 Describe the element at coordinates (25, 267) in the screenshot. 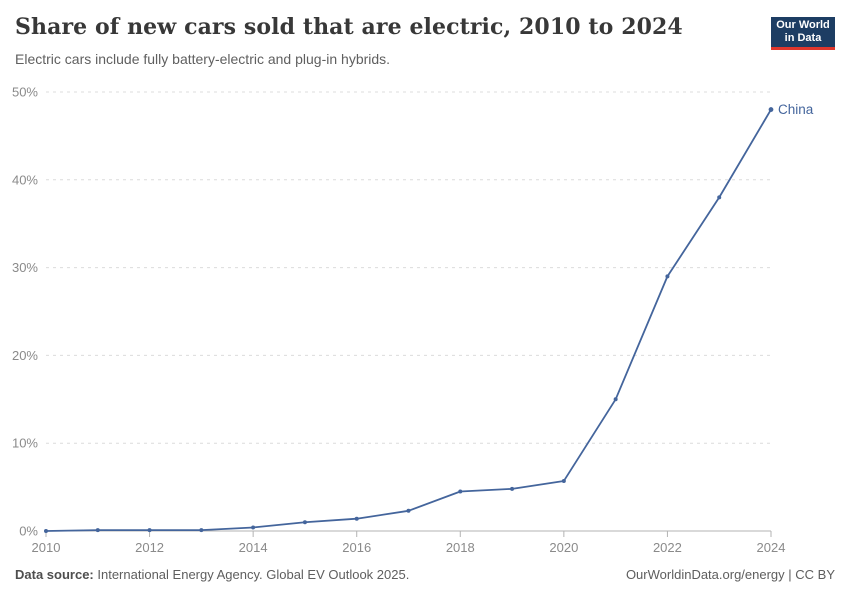

I see `y-tick-label: 30%` at that location.